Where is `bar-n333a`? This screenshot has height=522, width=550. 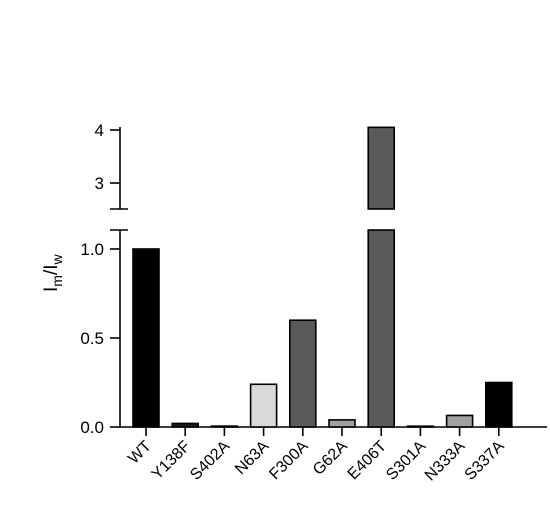
bar-n333a is located at coordinates (459, 421).